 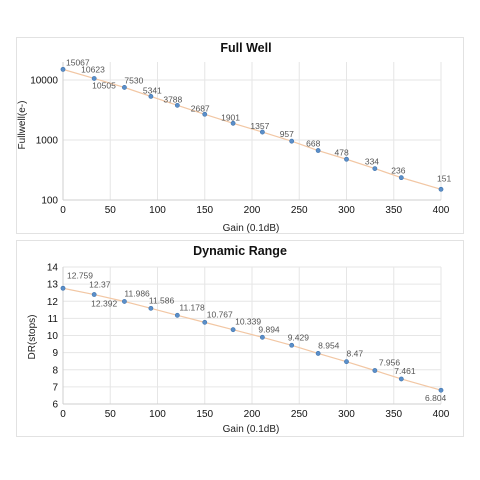 What do you see at coordinates (104, 304) in the screenshot?
I see `data-label: 12.392` at bounding box center [104, 304].